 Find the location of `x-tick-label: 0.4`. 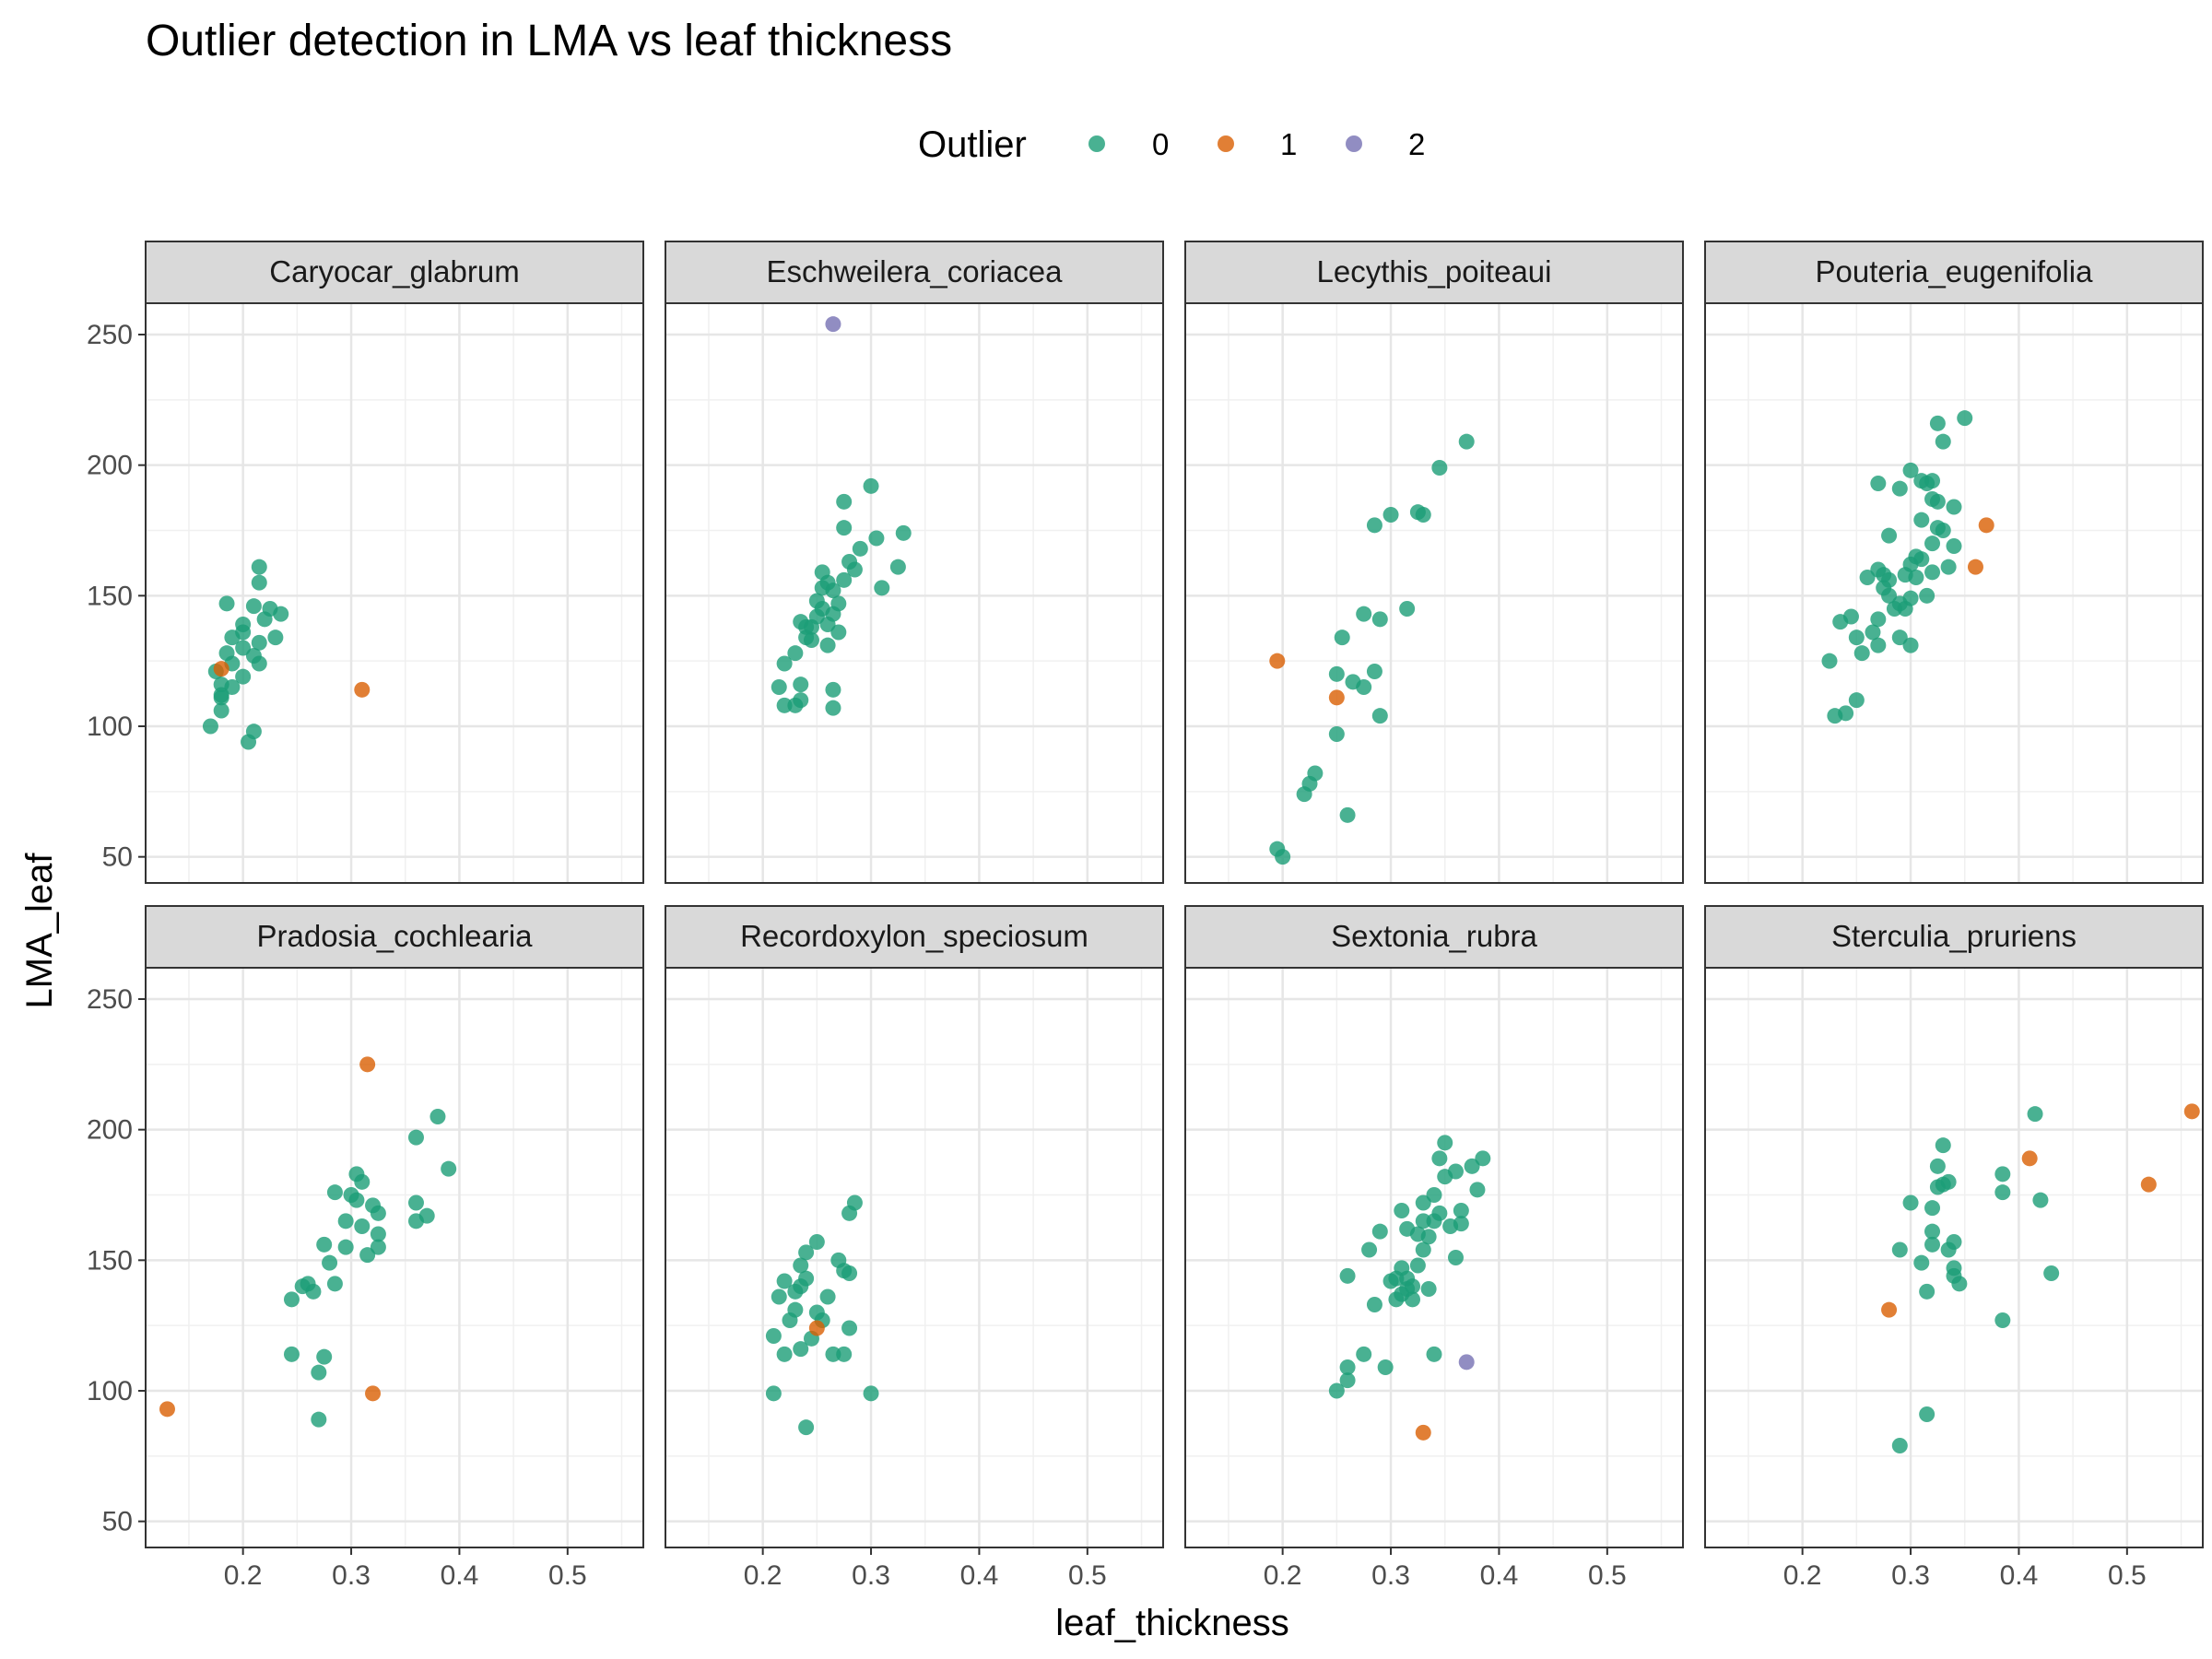

x-tick-label: 0.4 is located at coordinates (460, 1575).